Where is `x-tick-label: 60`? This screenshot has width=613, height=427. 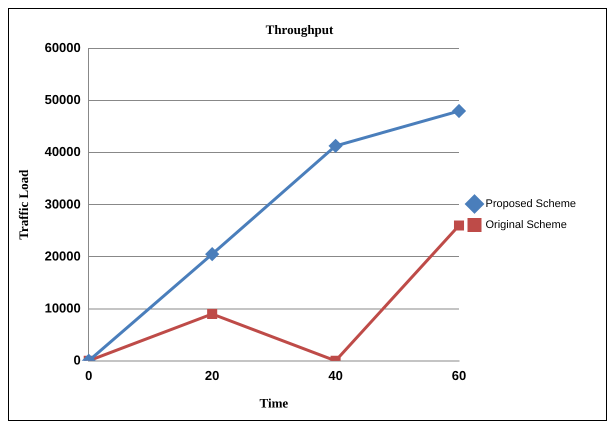
x-tick-label: 60 is located at coordinates (459, 376).